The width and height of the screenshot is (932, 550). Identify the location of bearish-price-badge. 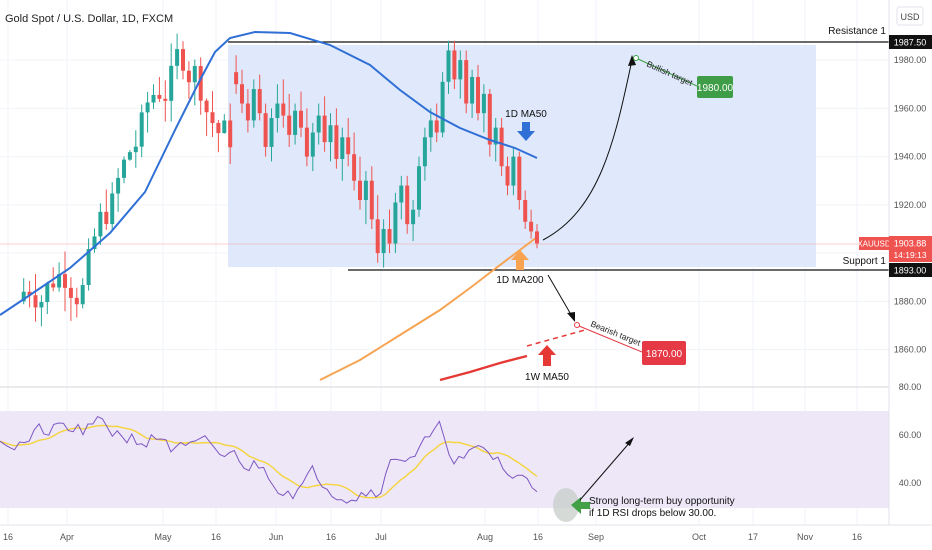
(664, 353).